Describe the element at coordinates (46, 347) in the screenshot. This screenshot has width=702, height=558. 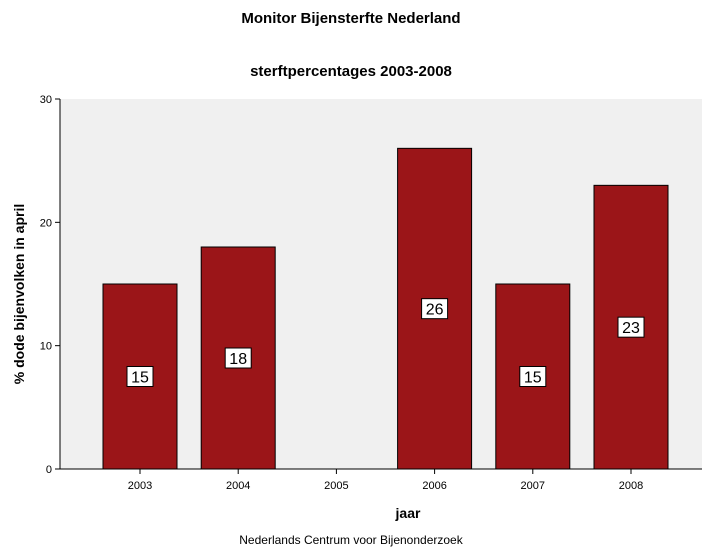
I see `y-tick-label: 10` at that location.